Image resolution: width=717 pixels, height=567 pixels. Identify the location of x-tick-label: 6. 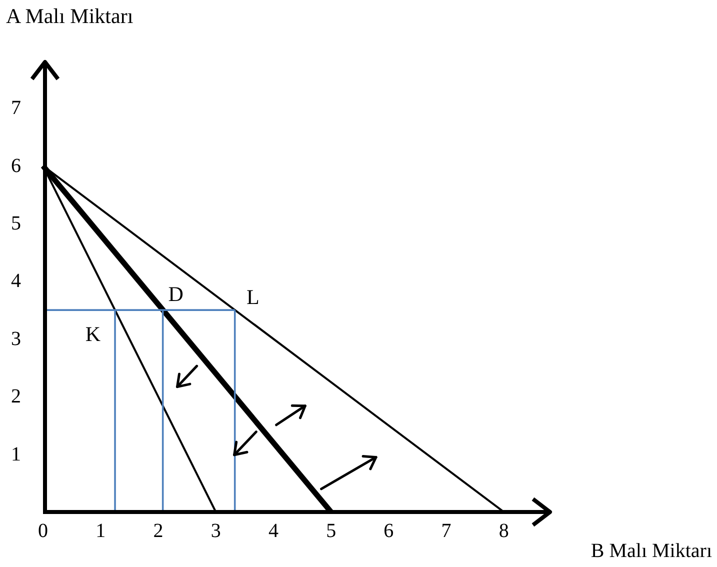
(389, 531).